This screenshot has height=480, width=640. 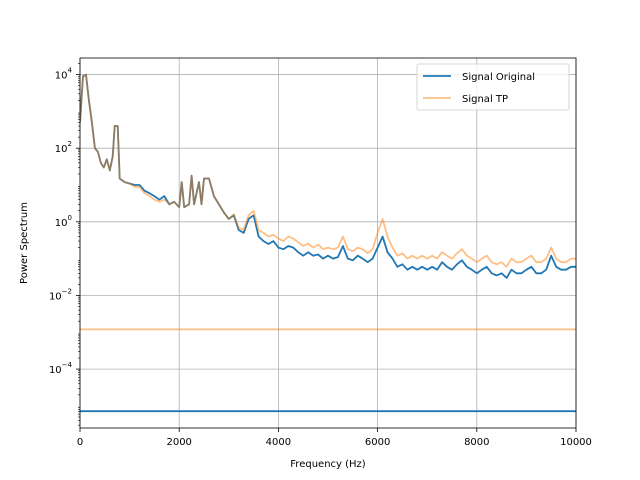 I want to click on x-tick-label: 2000, so click(x=178, y=442).